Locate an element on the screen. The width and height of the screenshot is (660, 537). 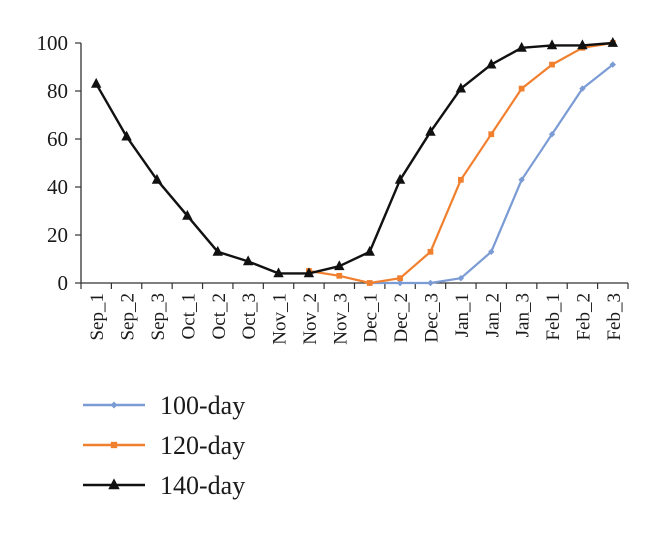
y-tick-label: 40 is located at coordinates (57, 187).